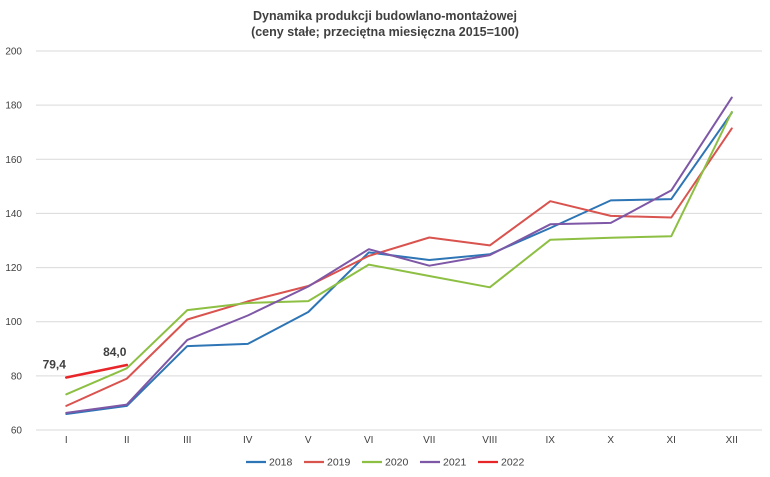 The image size is (770, 477). What do you see at coordinates (397, 463) in the screenshot?
I see `legend-label: 2020` at bounding box center [397, 463].